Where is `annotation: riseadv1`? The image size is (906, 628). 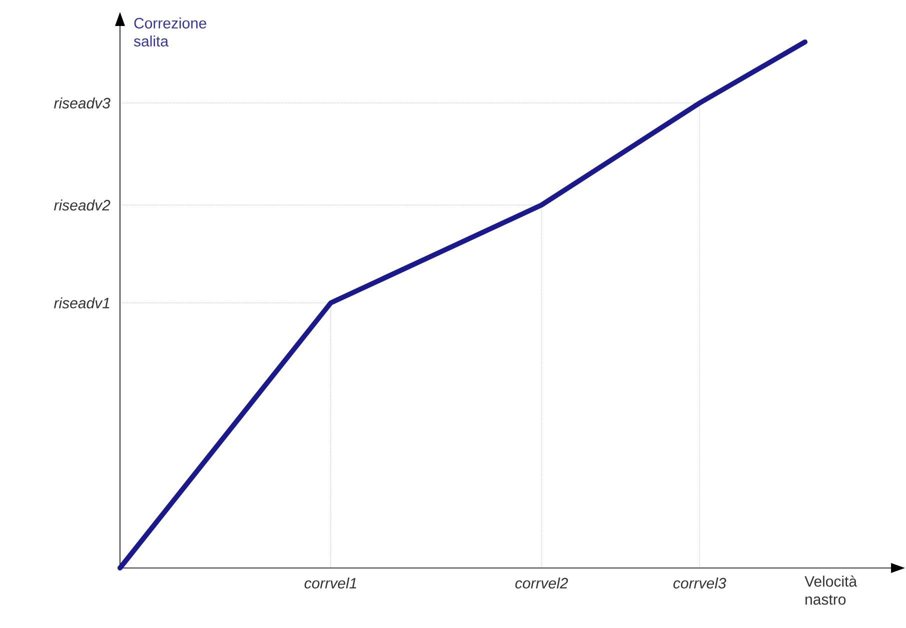 annotation: riseadv1 is located at coordinates (82, 302).